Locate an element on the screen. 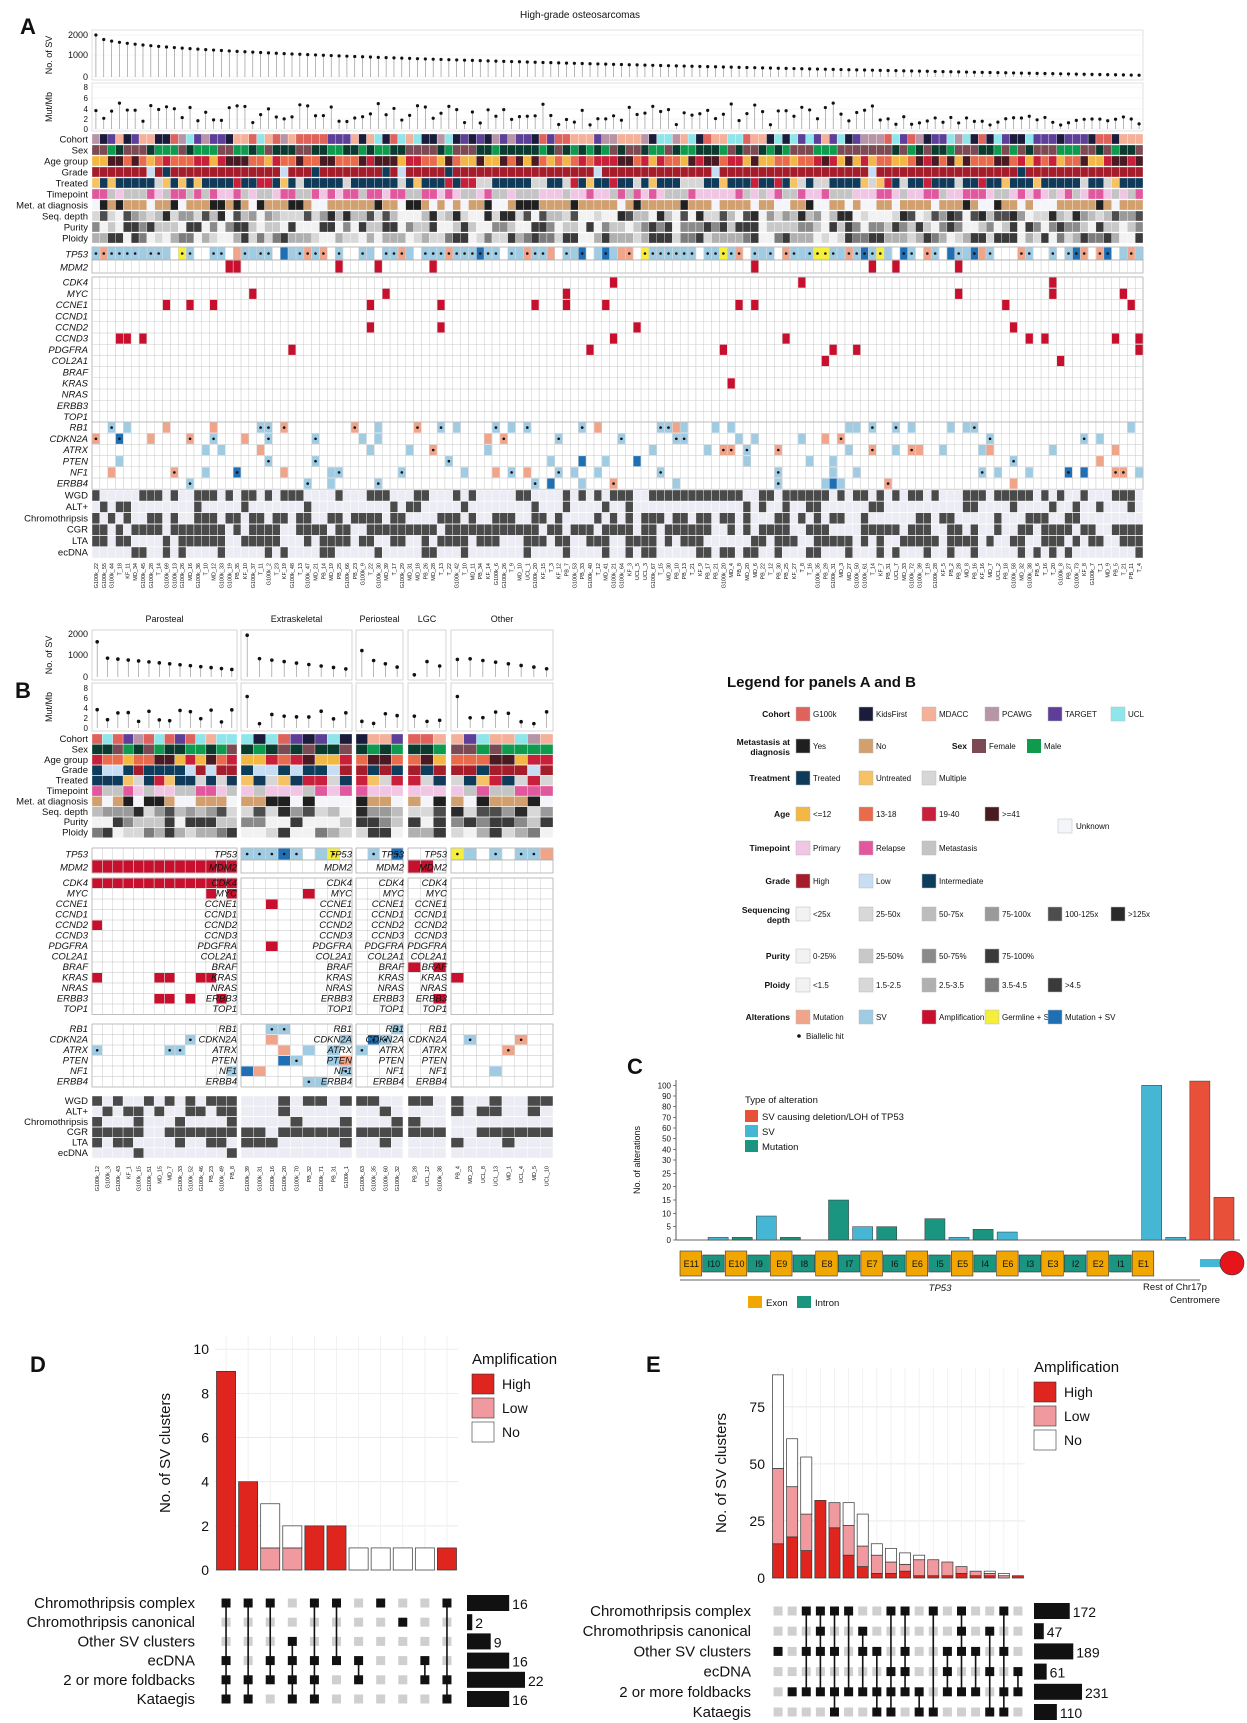  tp53-alteration is located at coordinates (888, 253).